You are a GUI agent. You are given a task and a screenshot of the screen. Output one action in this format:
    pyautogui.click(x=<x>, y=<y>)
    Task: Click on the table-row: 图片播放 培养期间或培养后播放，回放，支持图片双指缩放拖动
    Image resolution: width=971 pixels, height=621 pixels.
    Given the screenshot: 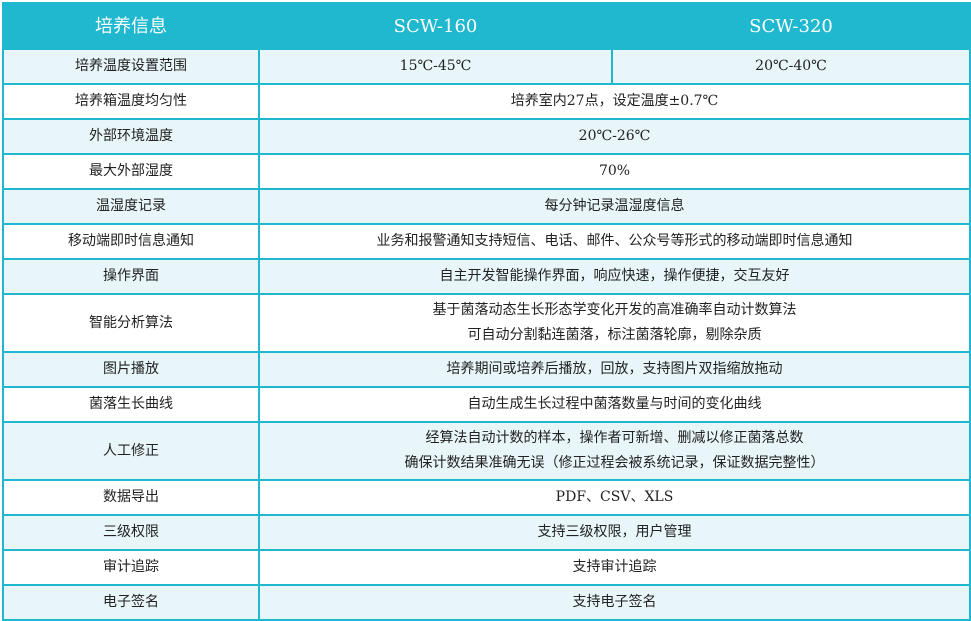 What is the action you would take?
    pyautogui.click(x=486, y=369)
    